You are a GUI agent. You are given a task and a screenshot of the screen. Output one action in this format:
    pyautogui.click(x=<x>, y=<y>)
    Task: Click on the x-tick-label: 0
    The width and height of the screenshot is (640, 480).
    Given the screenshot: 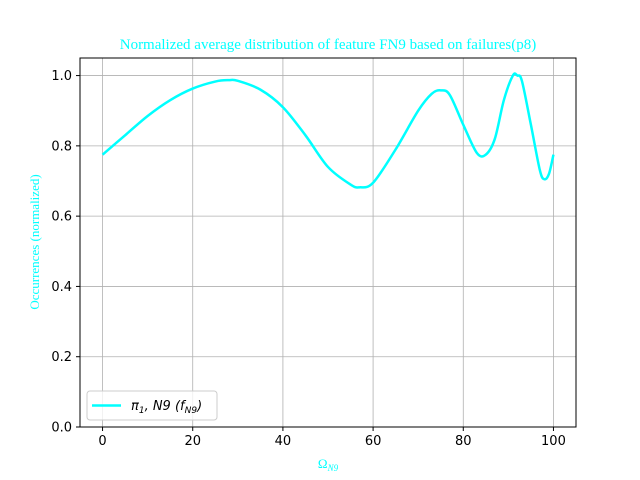 What is the action you would take?
    pyautogui.click(x=102, y=441)
    